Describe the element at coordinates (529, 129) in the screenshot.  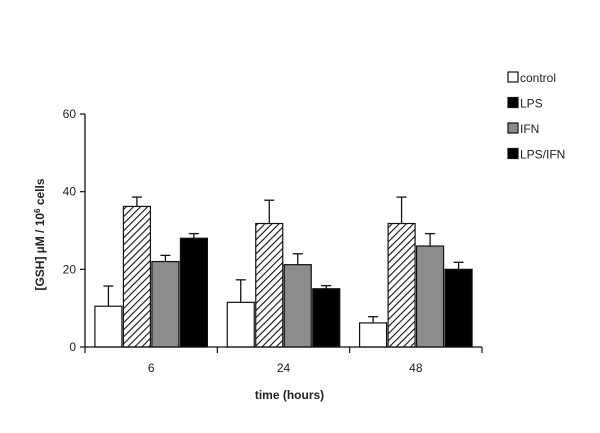
I see `legend-label-ifn: IFN` at that location.